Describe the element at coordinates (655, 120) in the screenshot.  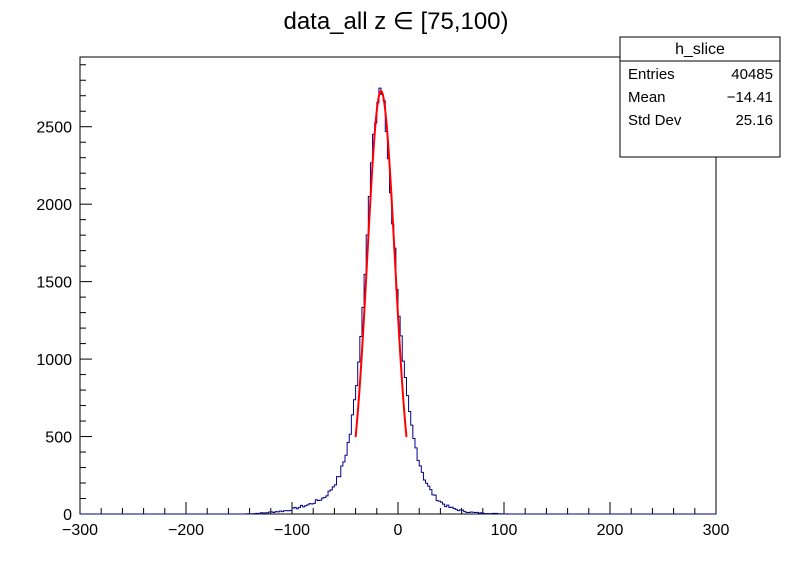
I see `stats-stddev-label: Std Dev` at that location.